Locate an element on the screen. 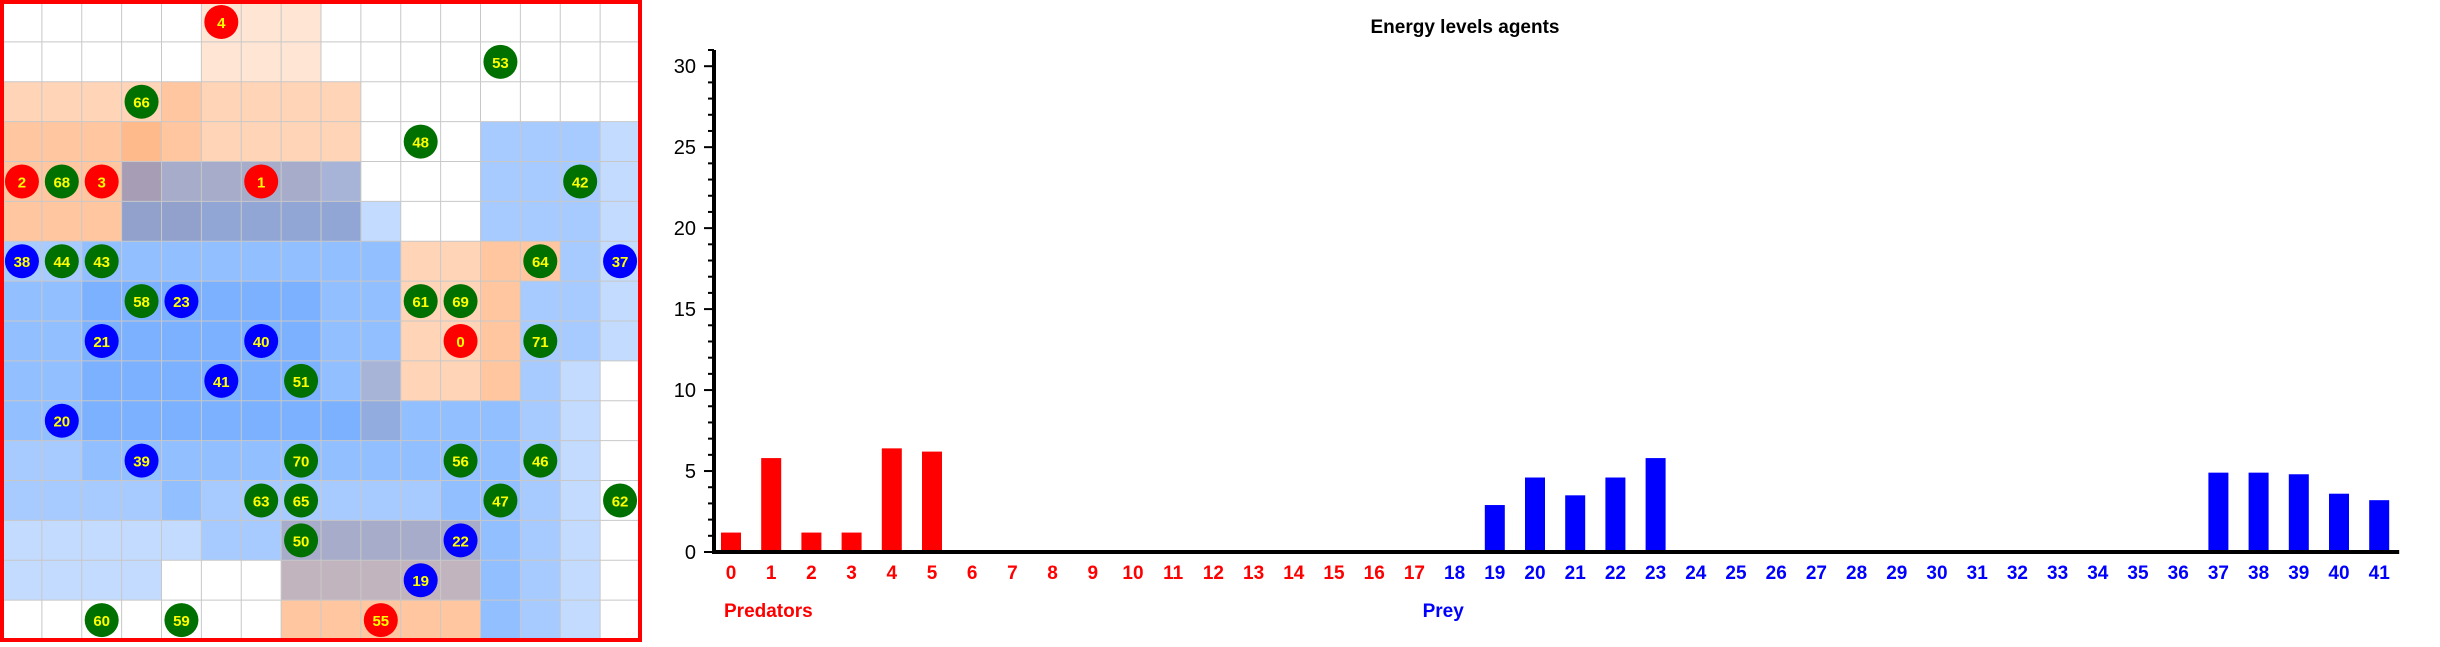 The width and height of the screenshot is (2440, 647). food-agent: 68 is located at coordinates (61, 181).